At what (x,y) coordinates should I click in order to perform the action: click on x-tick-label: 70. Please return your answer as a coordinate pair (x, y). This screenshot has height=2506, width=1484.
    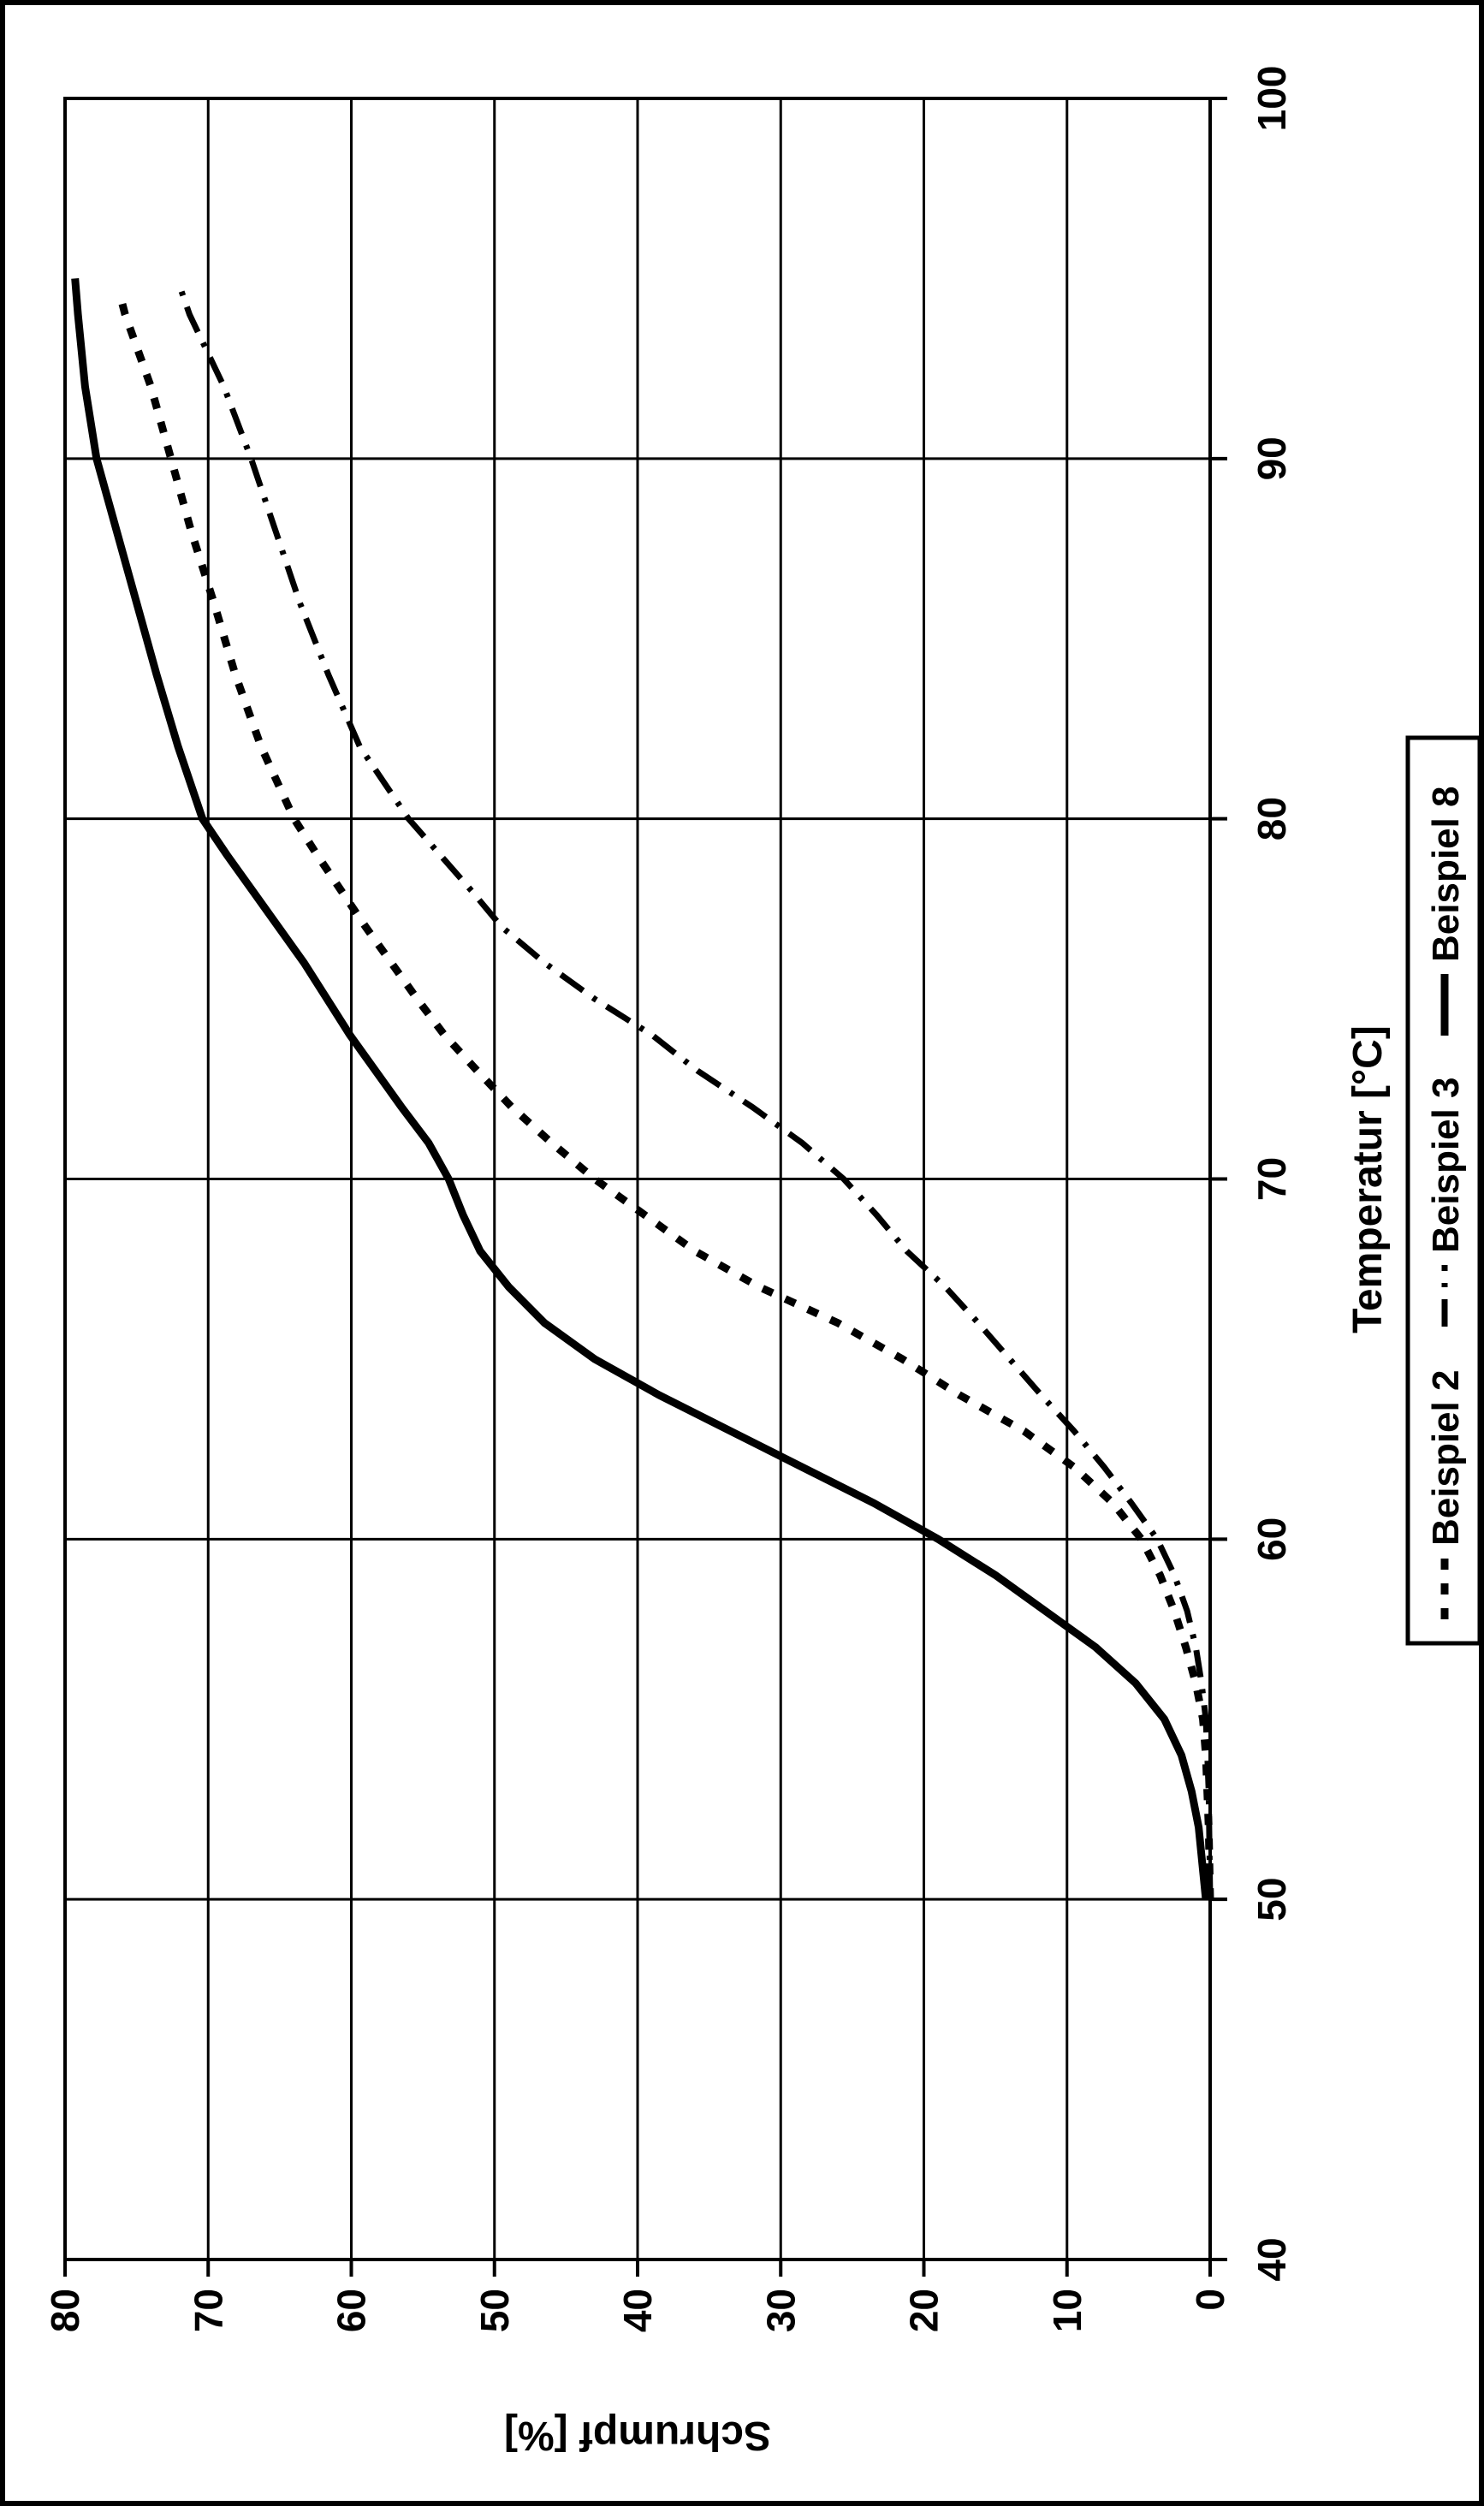
    Looking at the image, I should click on (1272, 1179).